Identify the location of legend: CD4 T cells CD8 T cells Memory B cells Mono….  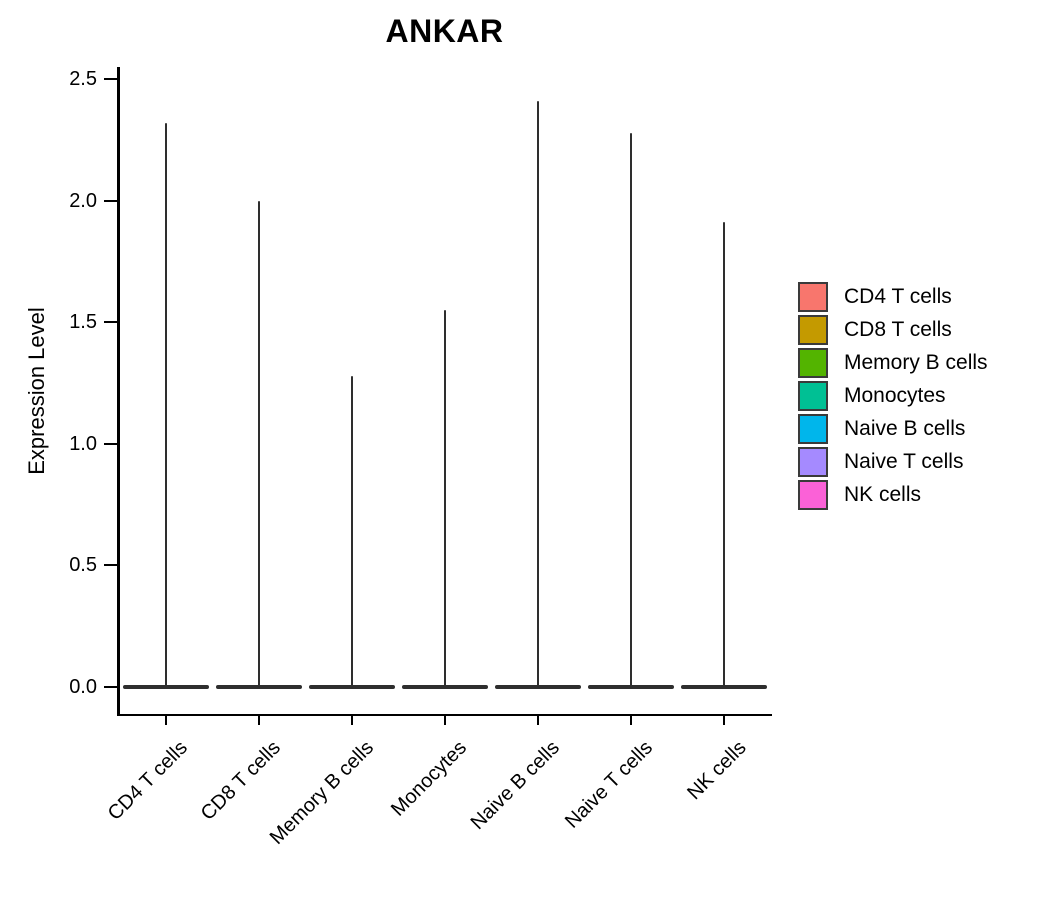
(893, 397).